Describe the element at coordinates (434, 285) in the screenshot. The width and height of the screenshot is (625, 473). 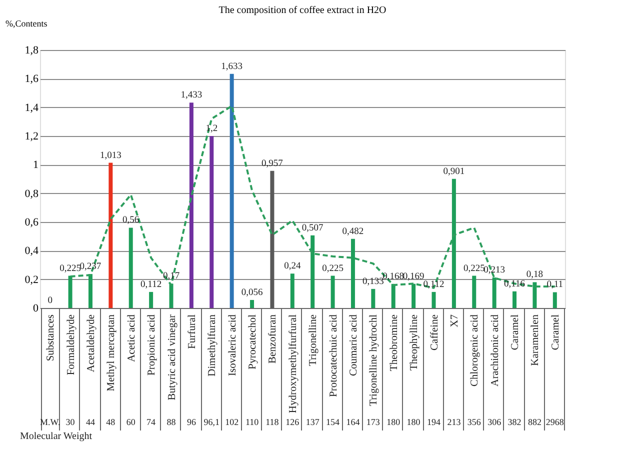
I see `data-label: 0,112` at that location.